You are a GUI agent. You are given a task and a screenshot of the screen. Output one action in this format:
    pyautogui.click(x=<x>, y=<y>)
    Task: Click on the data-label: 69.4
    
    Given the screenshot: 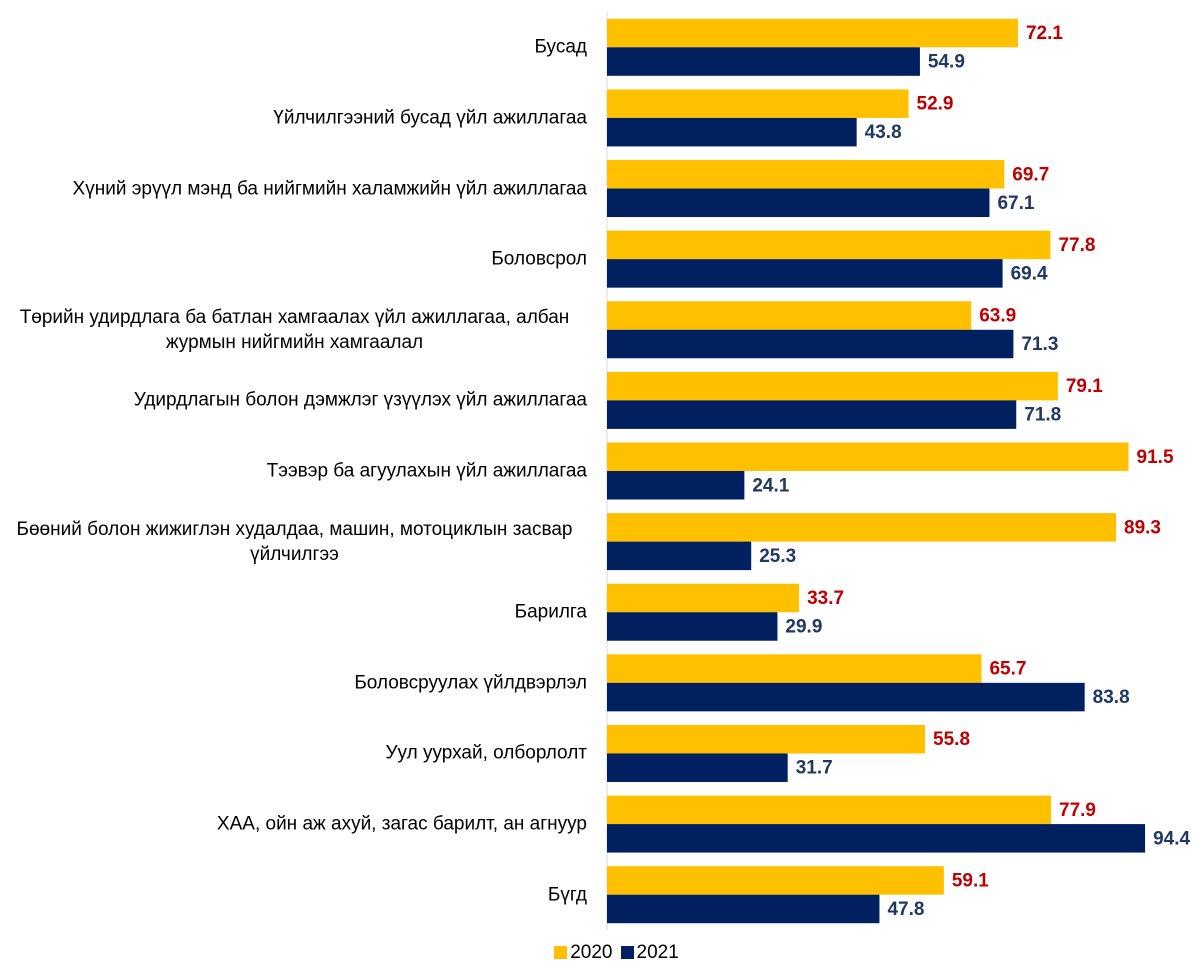 What is the action you would take?
    pyautogui.click(x=1029, y=273)
    